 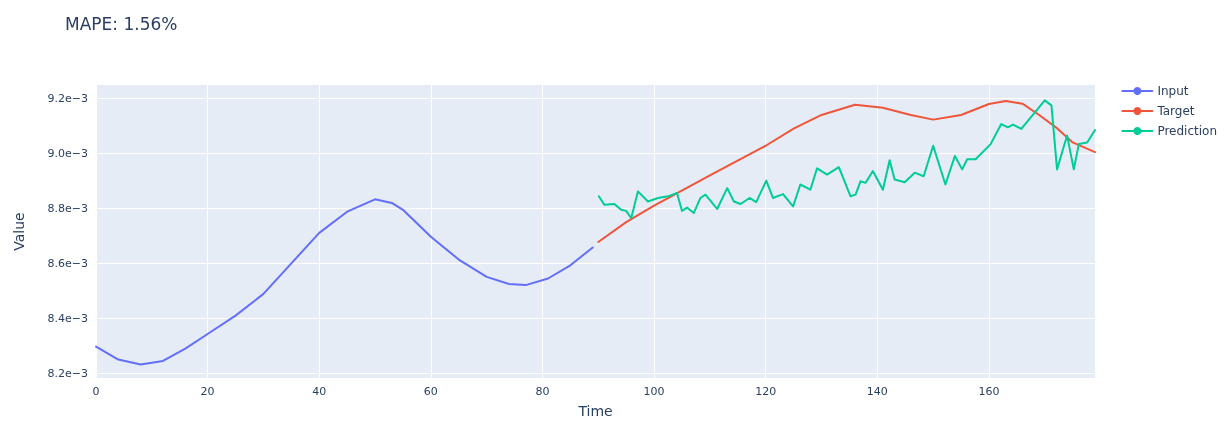 I want to click on legend-label: Target, so click(x=1175, y=111).